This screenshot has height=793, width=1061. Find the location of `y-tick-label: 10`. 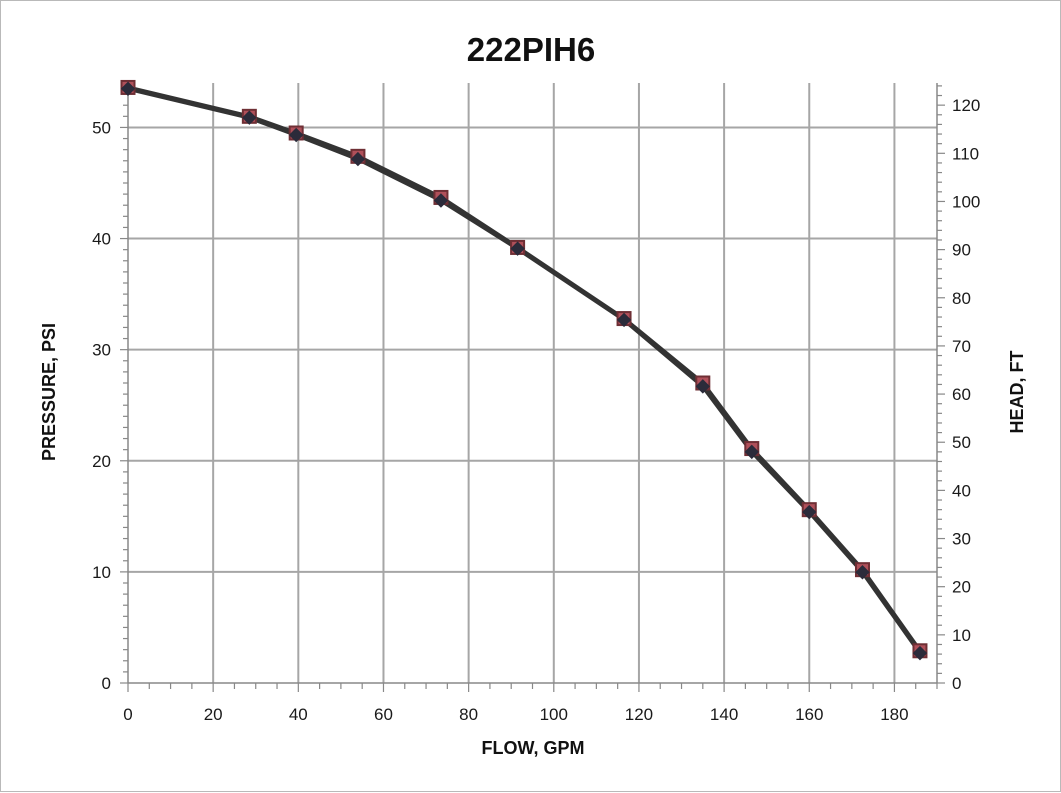

y-tick-label: 10 is located at coordinates (101, 572).